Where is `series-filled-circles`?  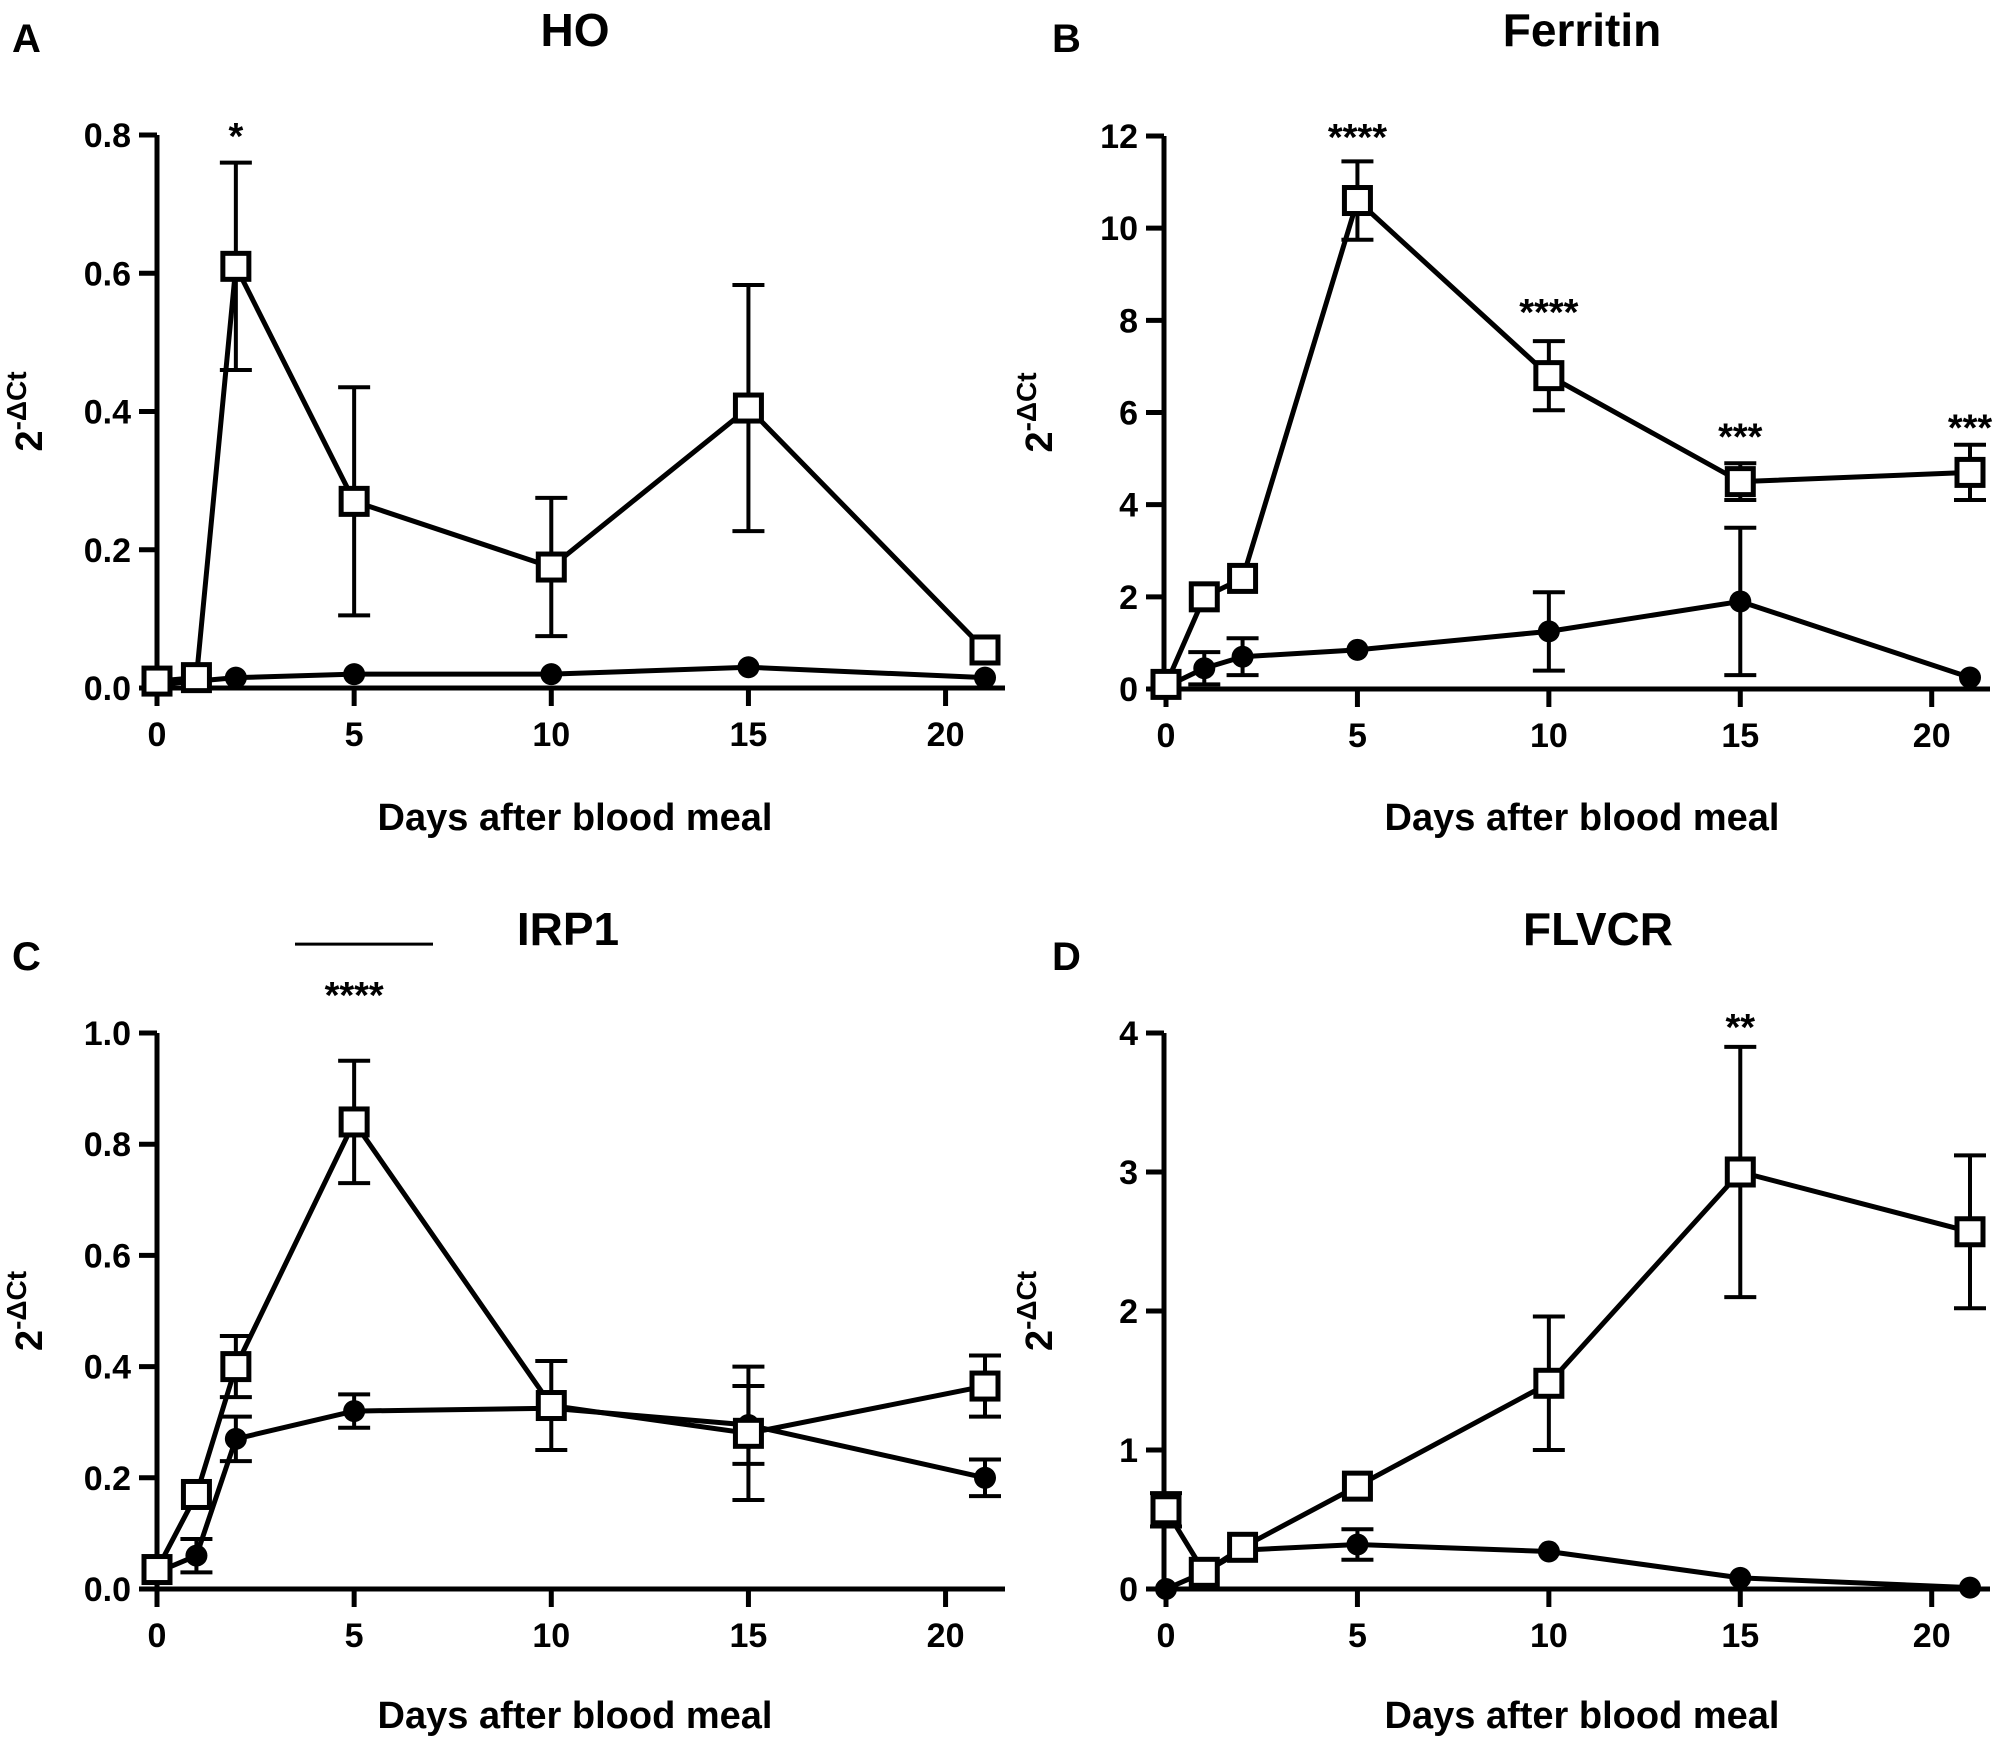
series-filled-circles is located at coordinates (1568, 611).